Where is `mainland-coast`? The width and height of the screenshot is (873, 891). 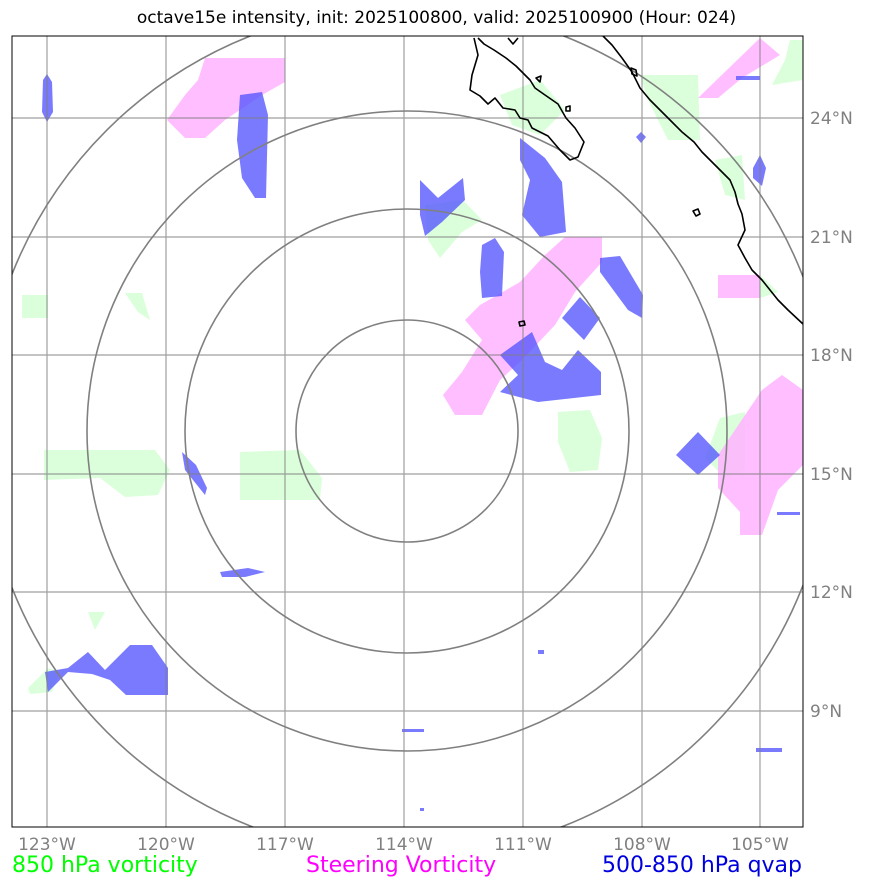
mainland-coast is located at coordinates (702, 180).